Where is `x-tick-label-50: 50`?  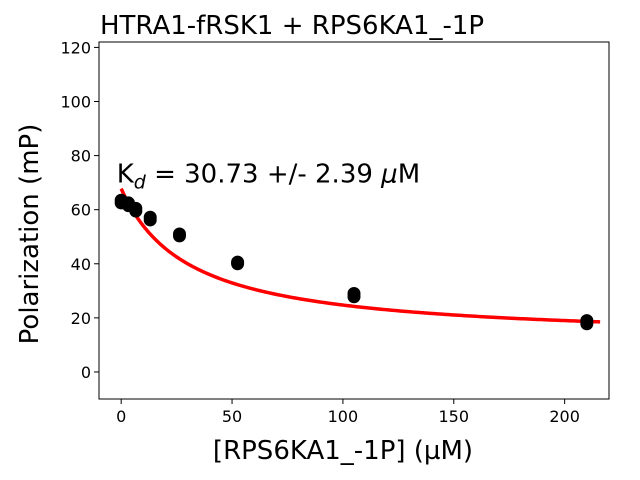
x-tick-label-50: 50 is located at coordinates (232, 416).